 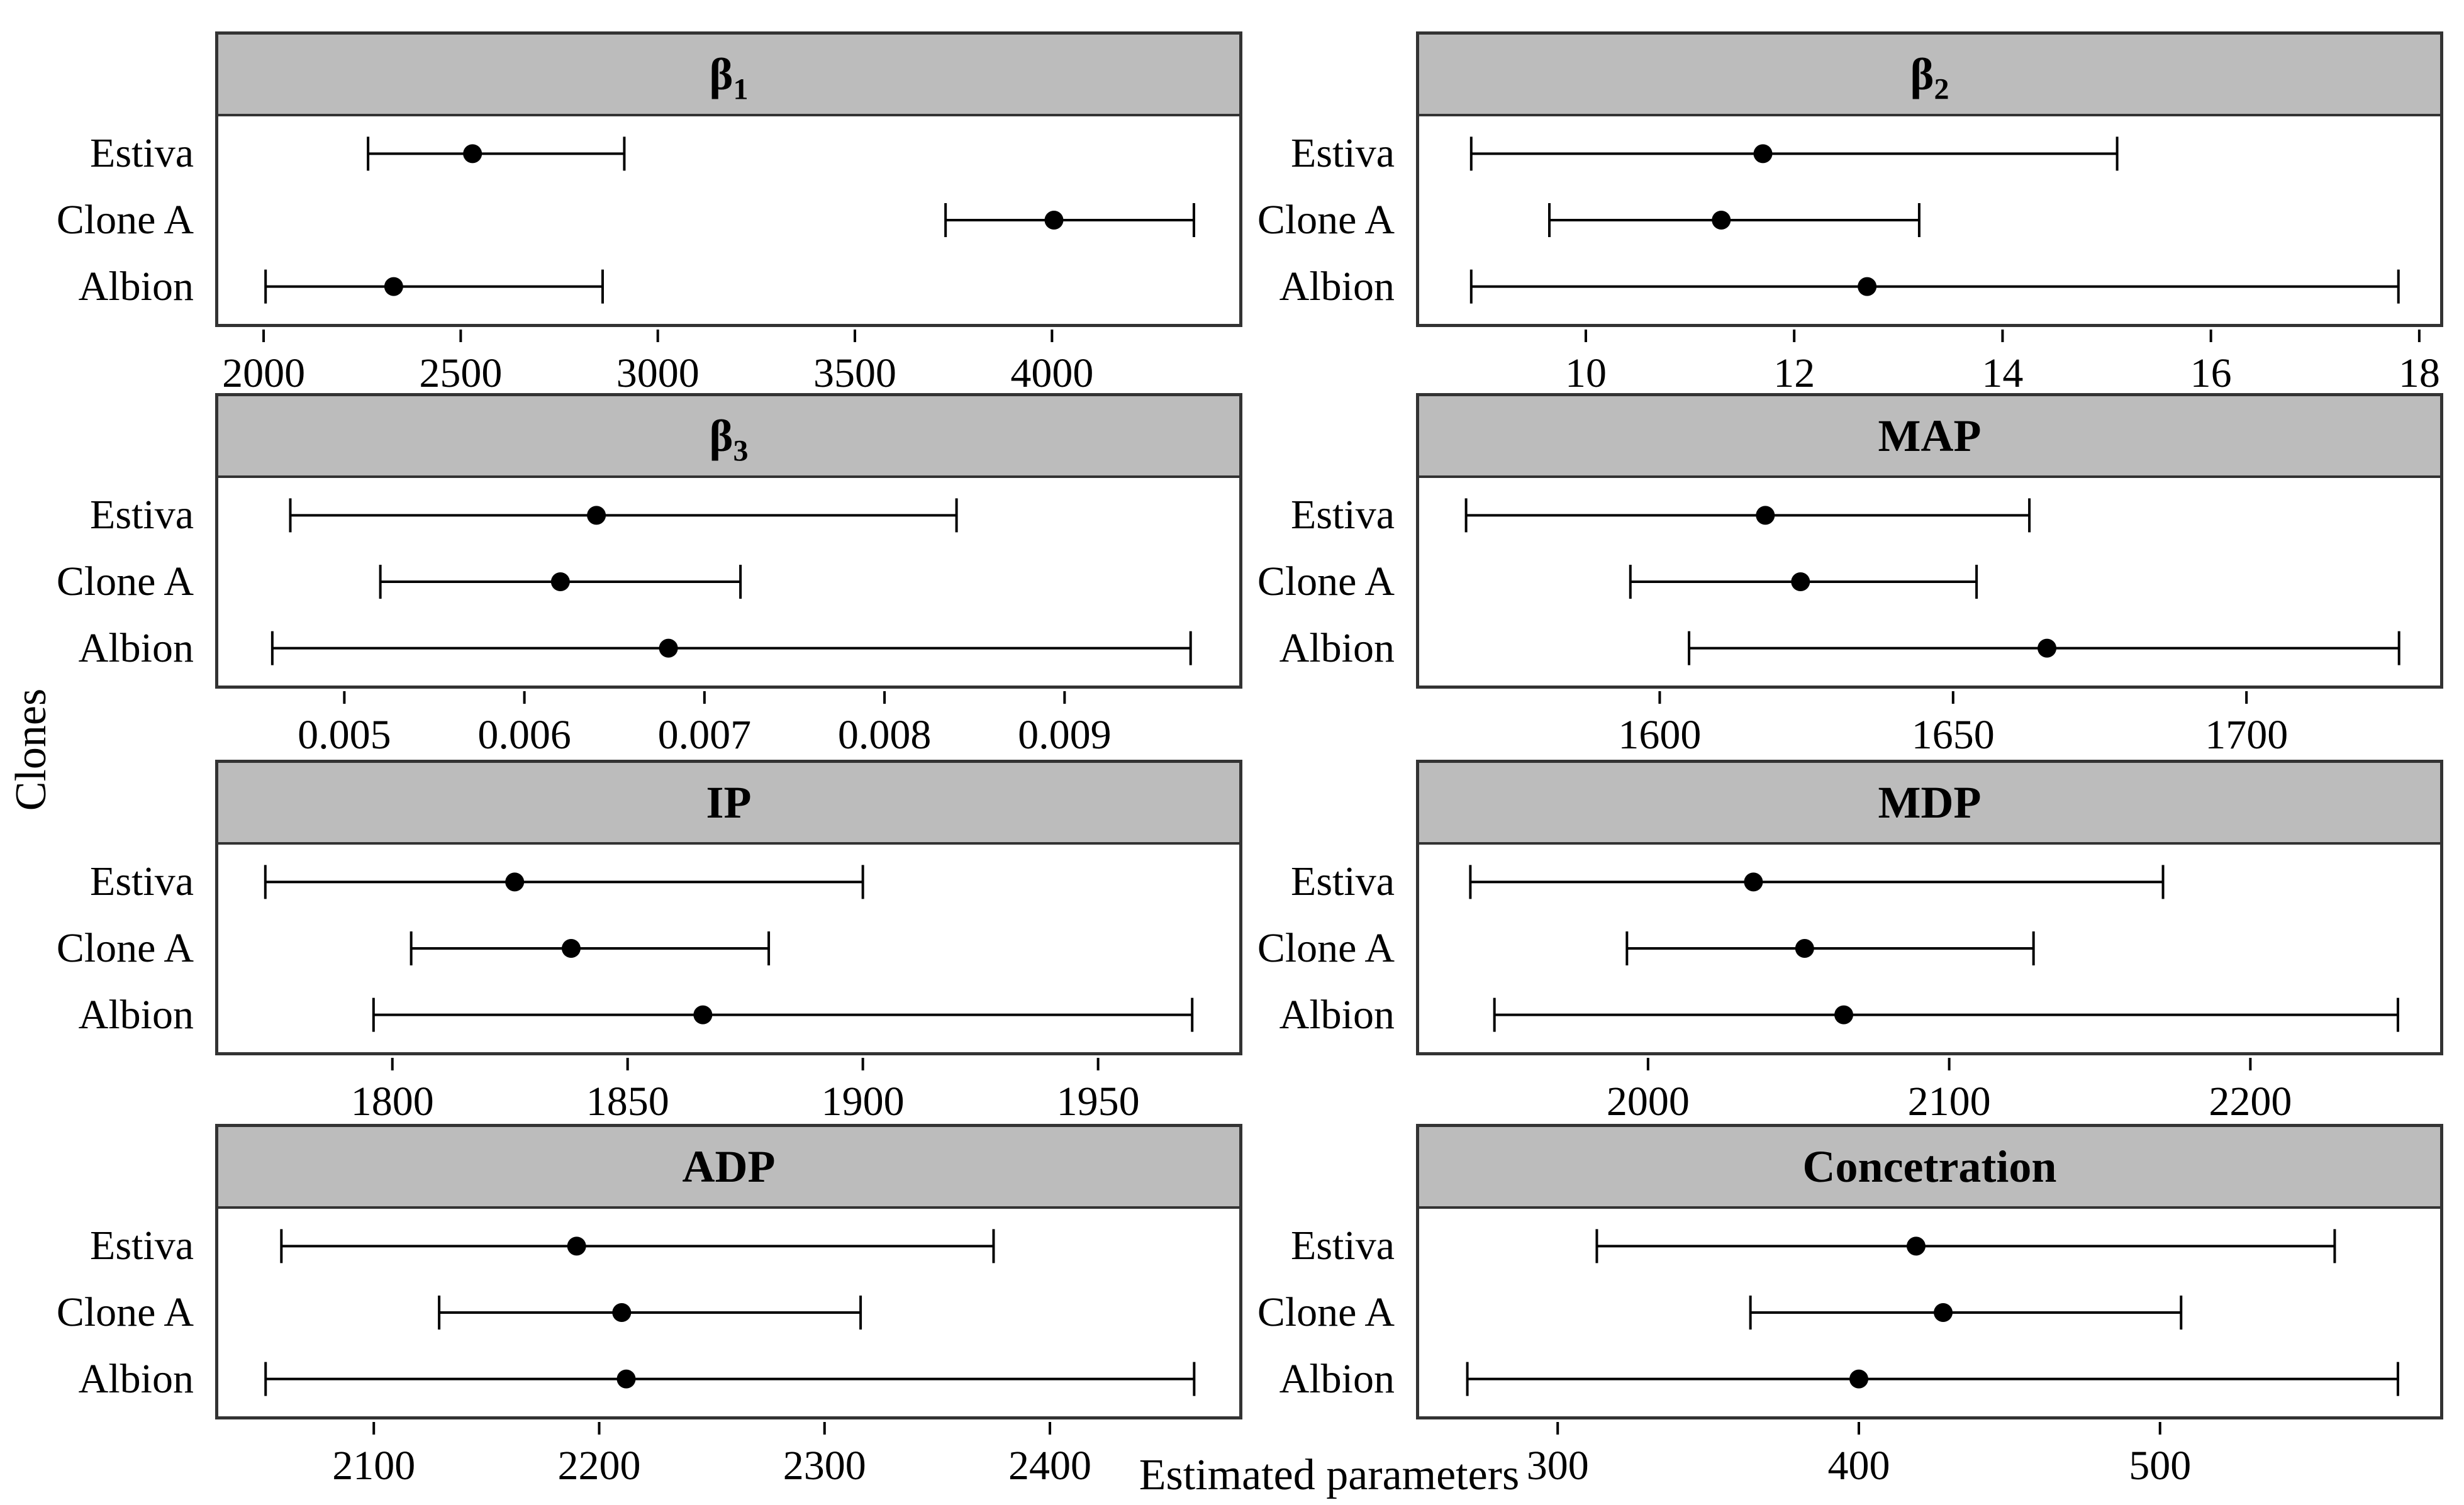 I want to click on x-tick-label: 0.006, so click(x=524, y=735).